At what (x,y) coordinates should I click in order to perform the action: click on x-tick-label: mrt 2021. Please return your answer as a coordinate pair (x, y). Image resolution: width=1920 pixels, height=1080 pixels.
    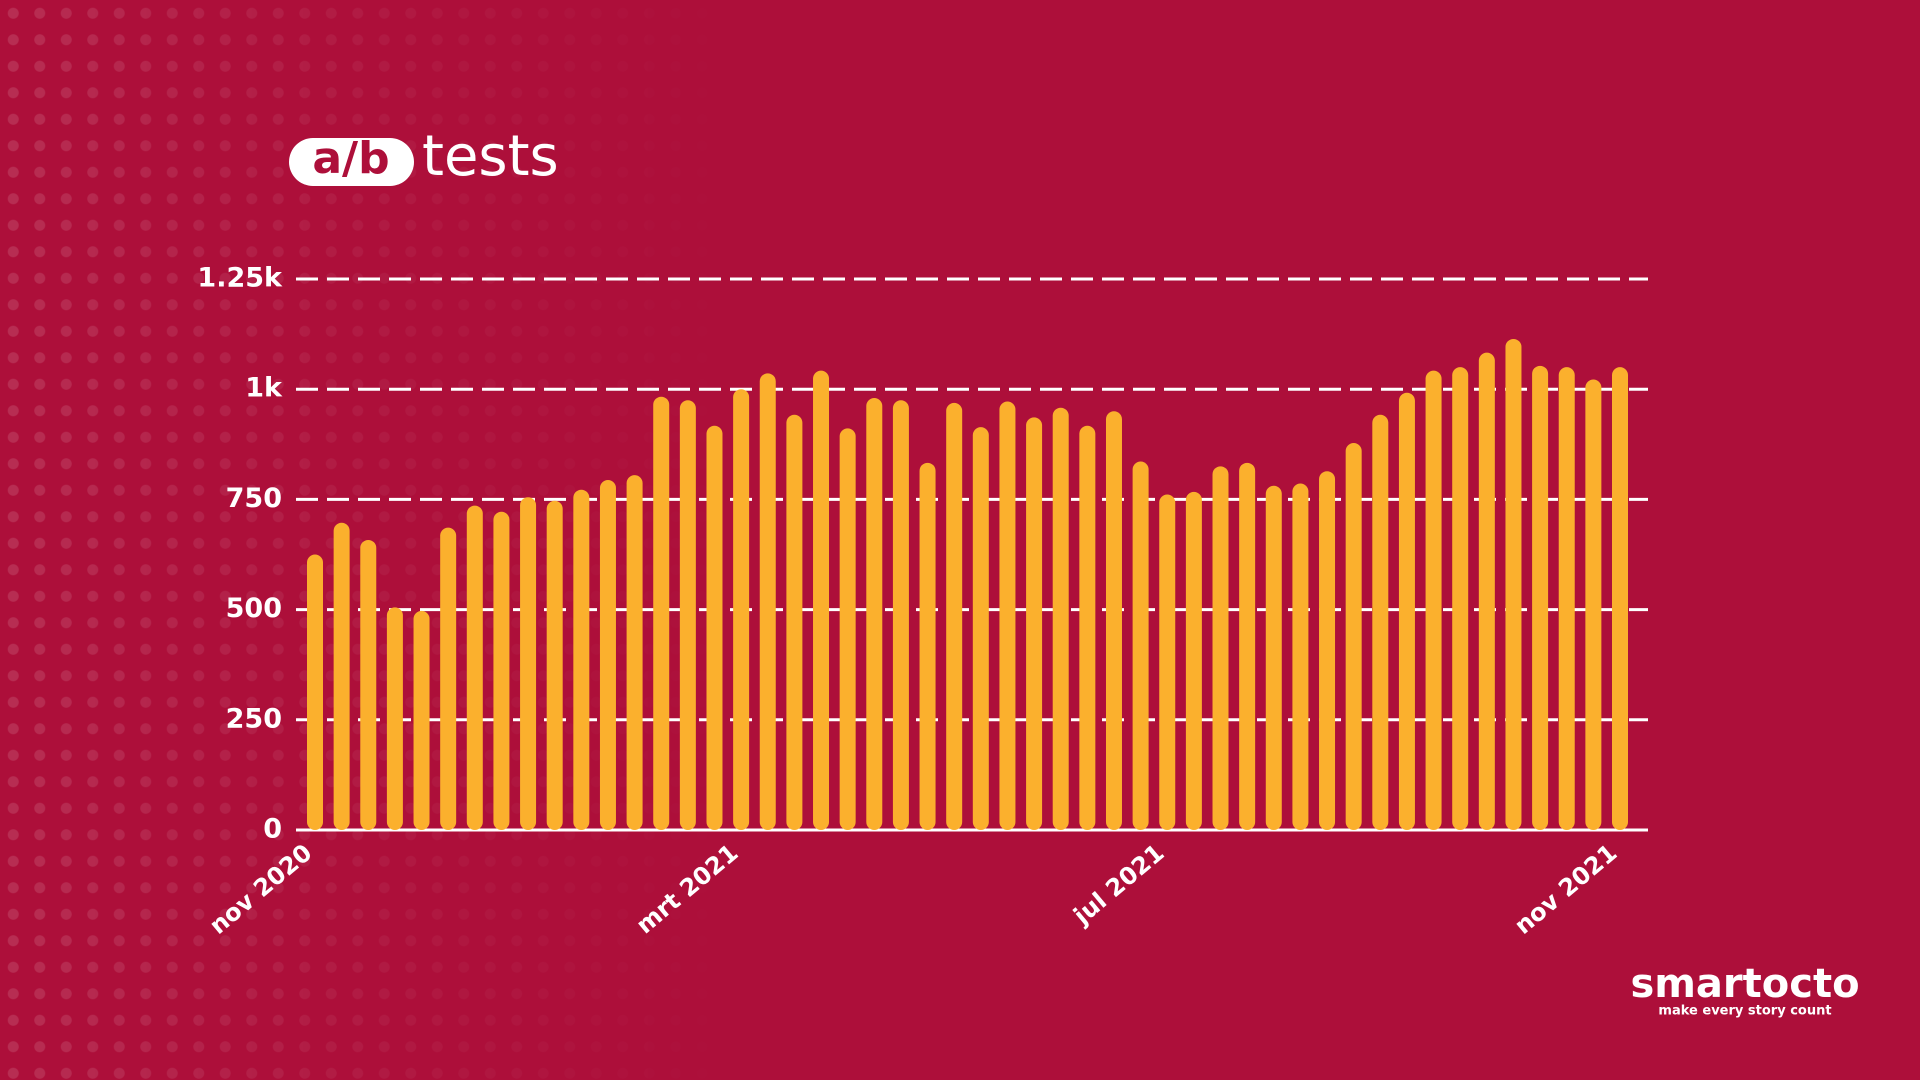
    Looking at the image, I should click on (687, 889).